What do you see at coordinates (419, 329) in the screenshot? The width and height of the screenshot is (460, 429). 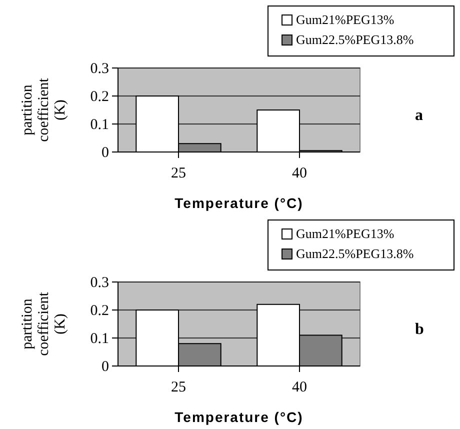 I see `text: b` at bounding box center [419, 329].